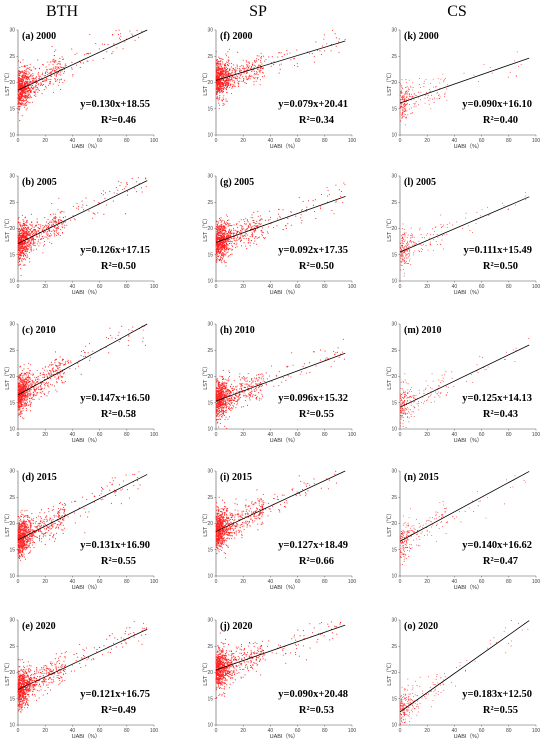 The width and height of the screenshot is (550, 751). I want to click on x-tick-label: 0, so click(18, 287).